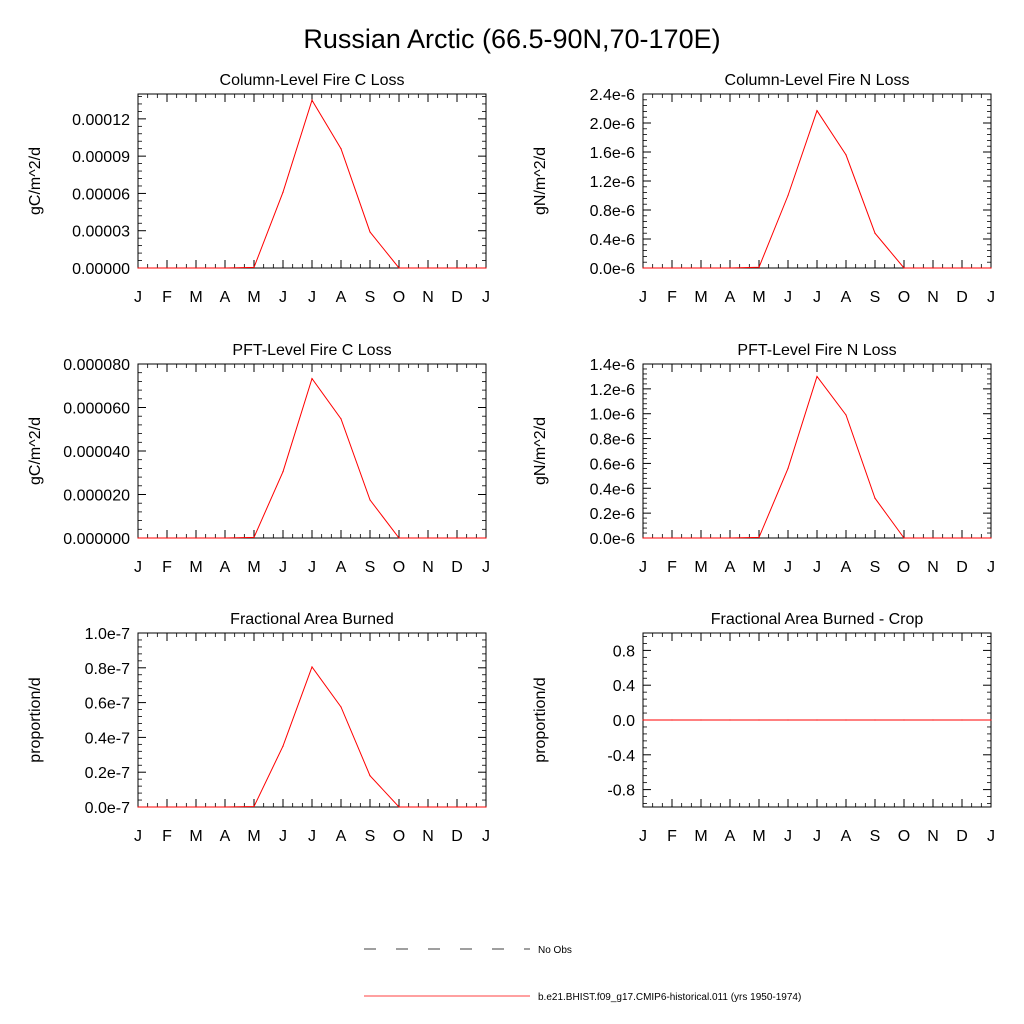 The width and height of the screenshot is (1024, 1024). What do you see at coordinates (612, 365) in the screenshot?
I see `y-tick-label: 1.4e-6` at bounding box center [612, 365].